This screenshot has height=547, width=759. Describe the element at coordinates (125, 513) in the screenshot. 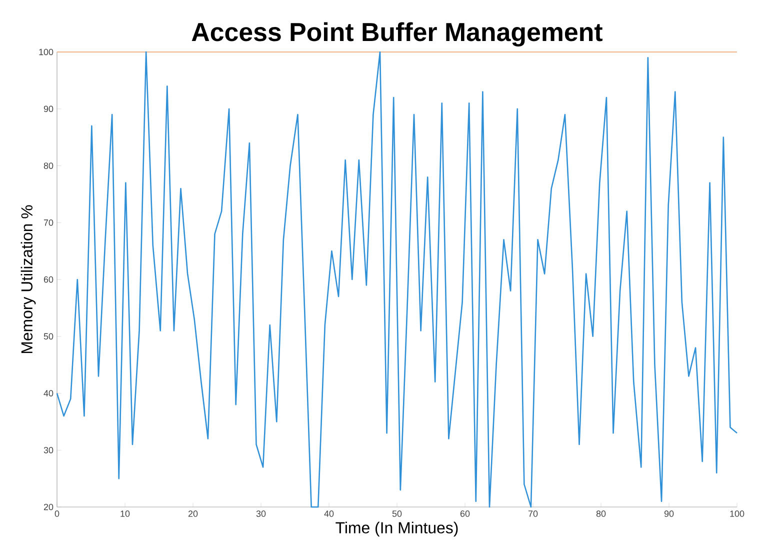

I see `x-tick-label: 10` at that location.